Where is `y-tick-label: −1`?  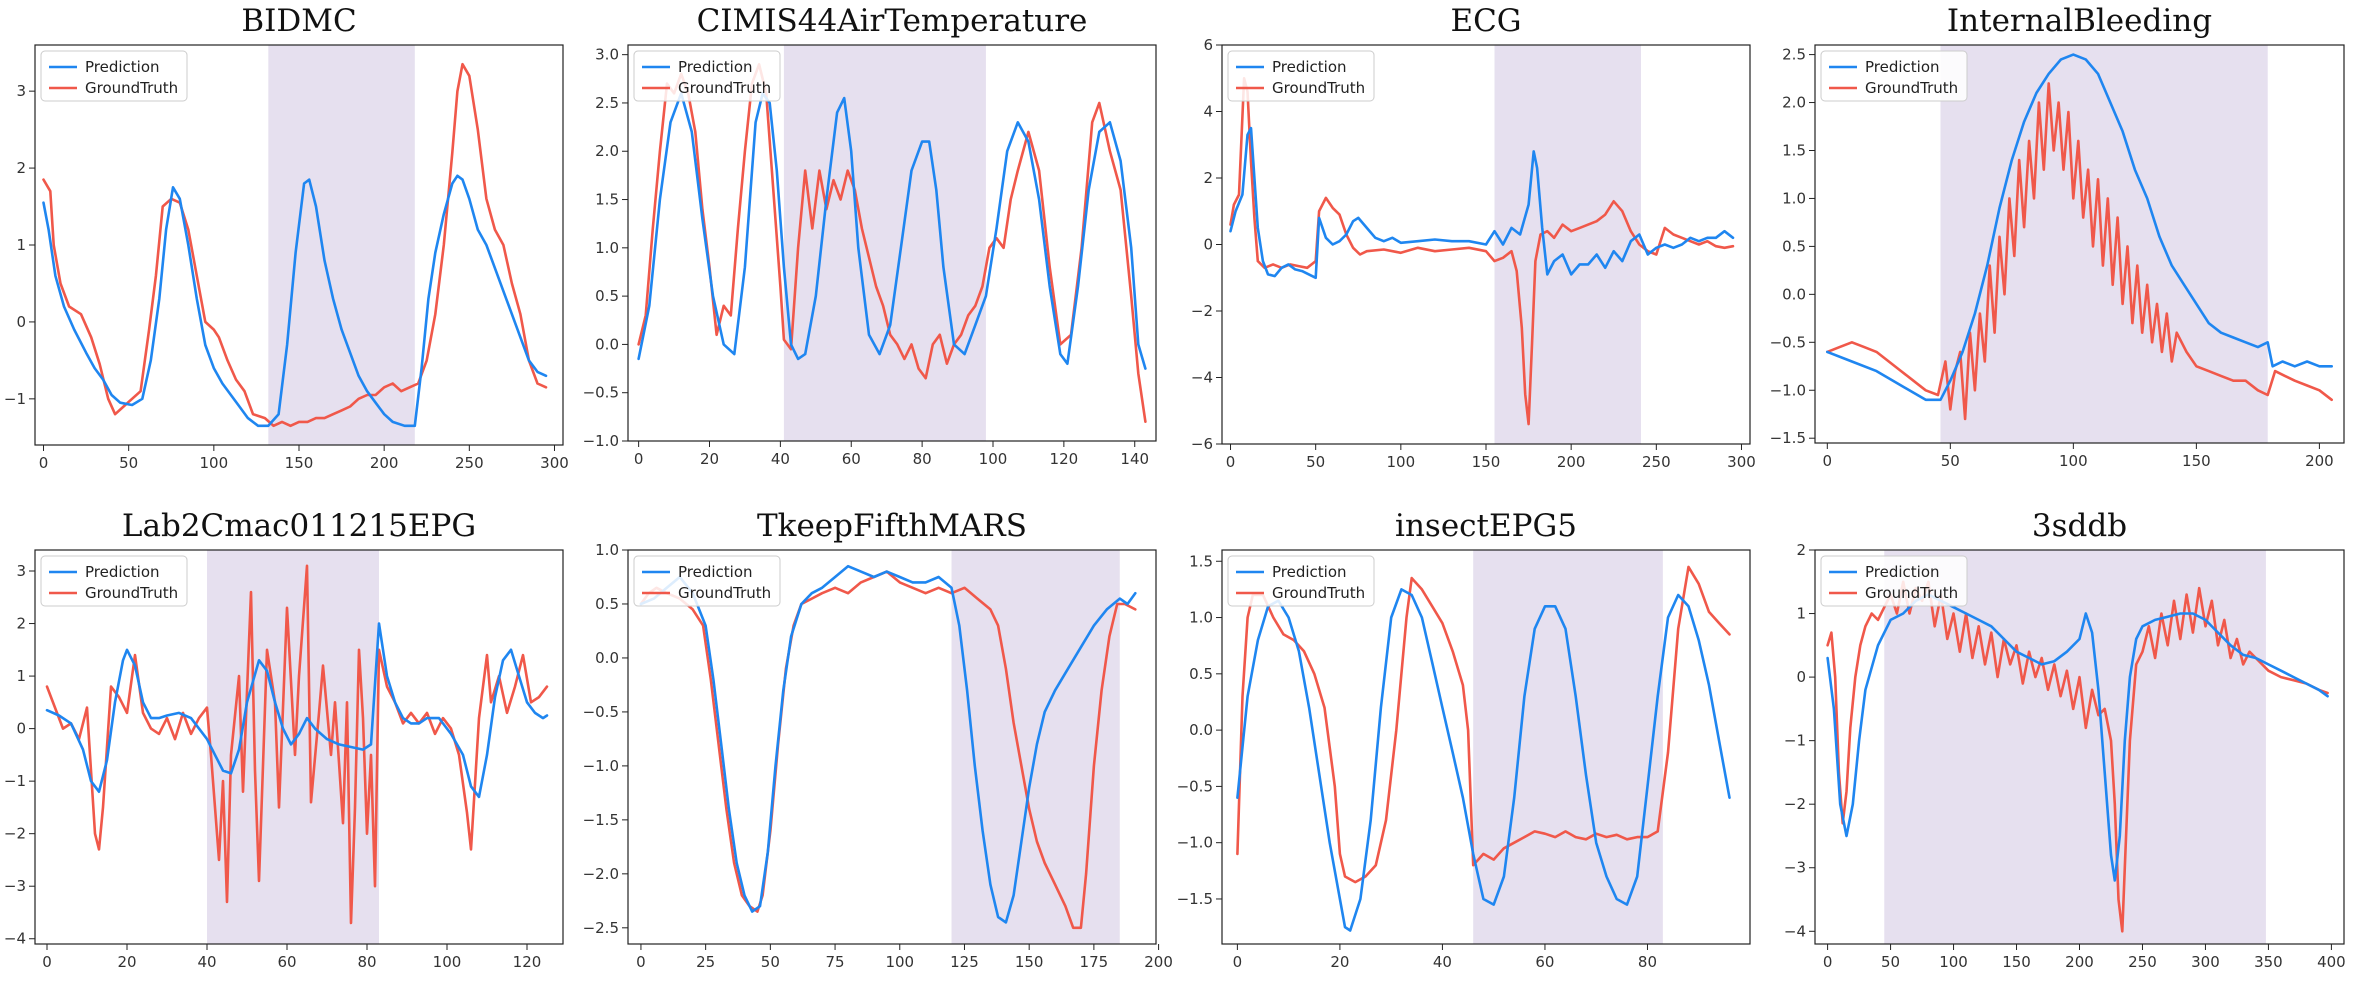 y-tick-label: −1 is located at coordinates (15, 781).